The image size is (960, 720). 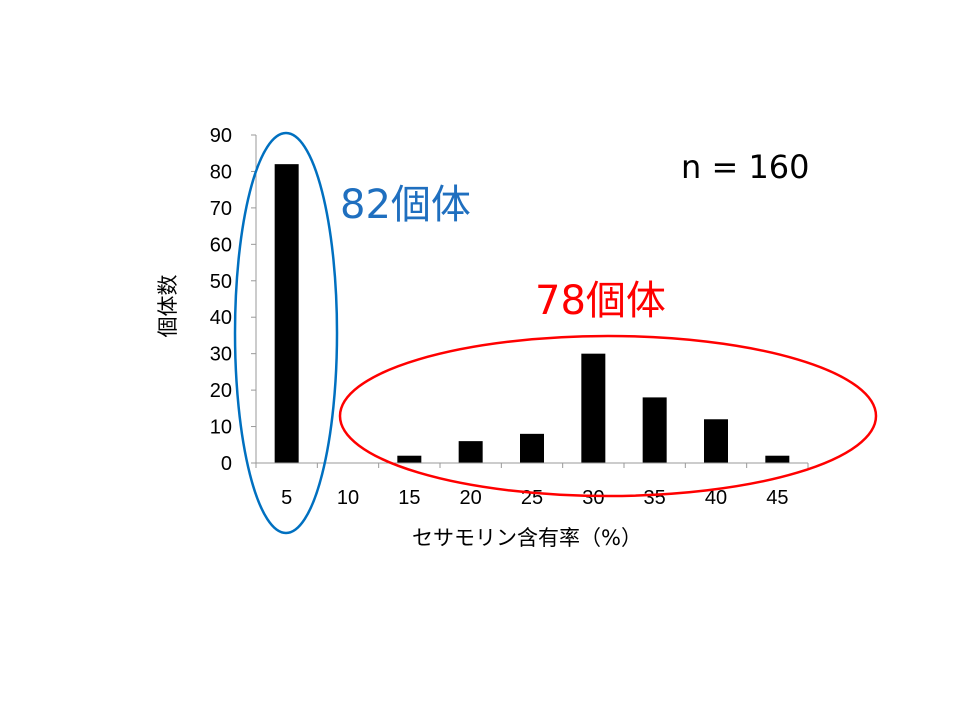 I want to click on x-tick-label: 40, so click(x=716, y=498).